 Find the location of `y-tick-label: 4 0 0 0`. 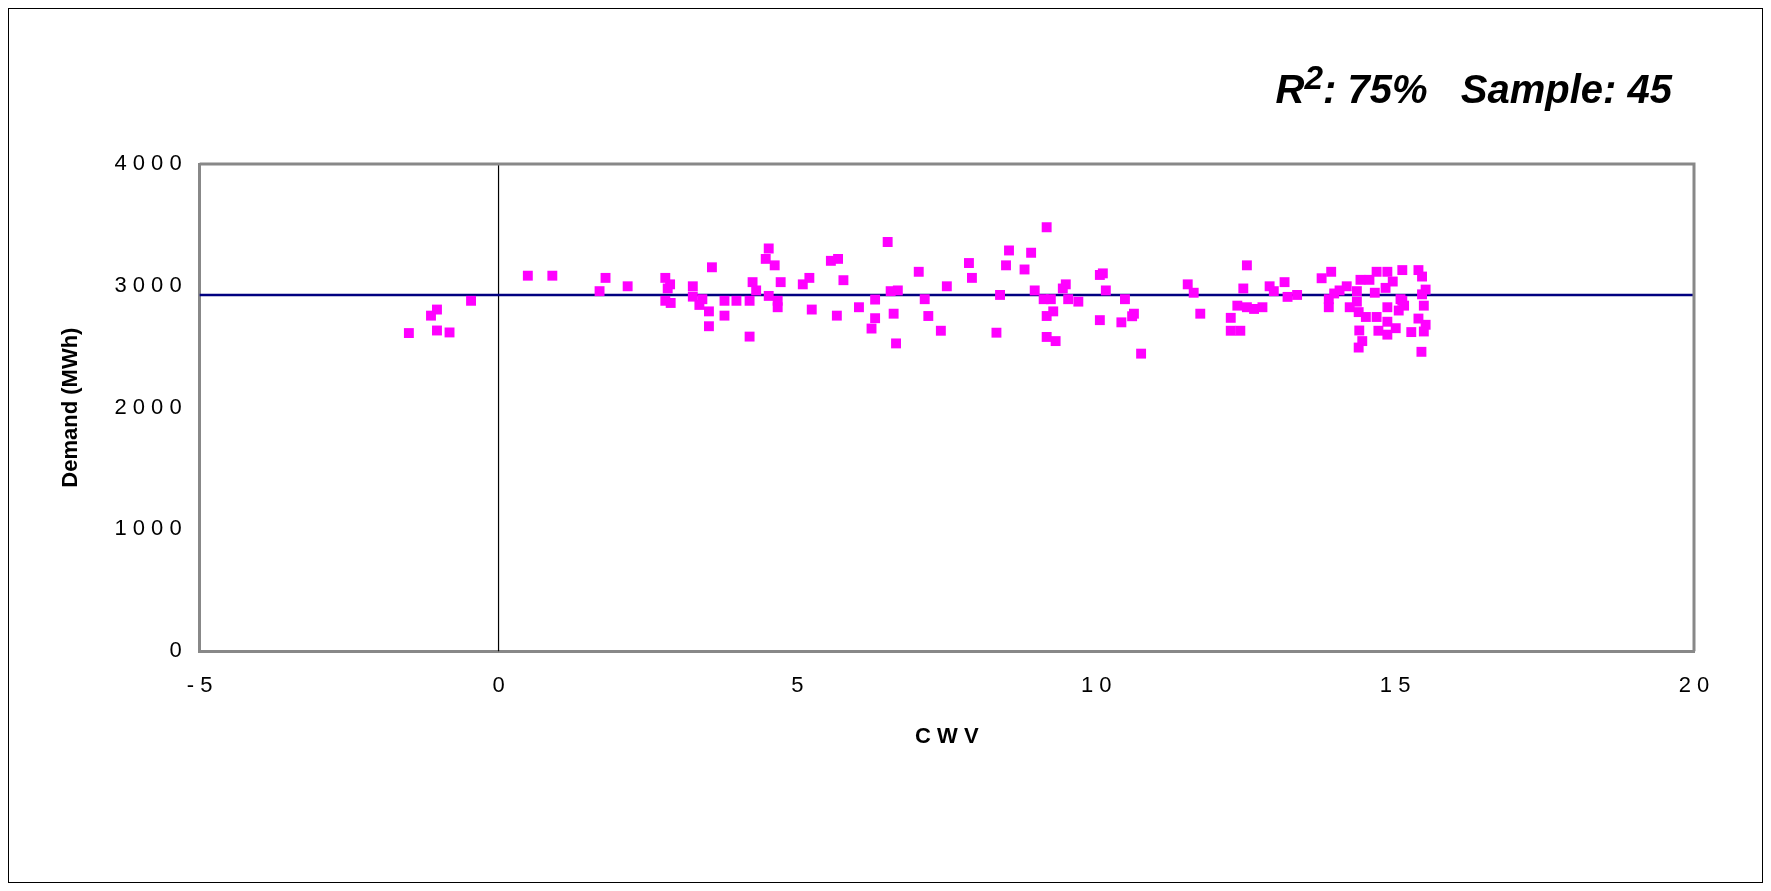

y-tick-label: 4 0 0 0 is located at coordinates (148, 163).